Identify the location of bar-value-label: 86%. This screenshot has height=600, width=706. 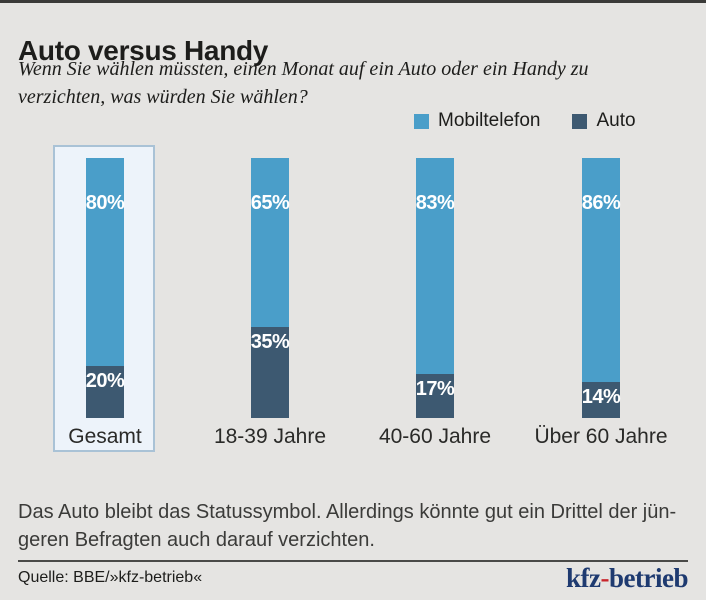
(601, 203).